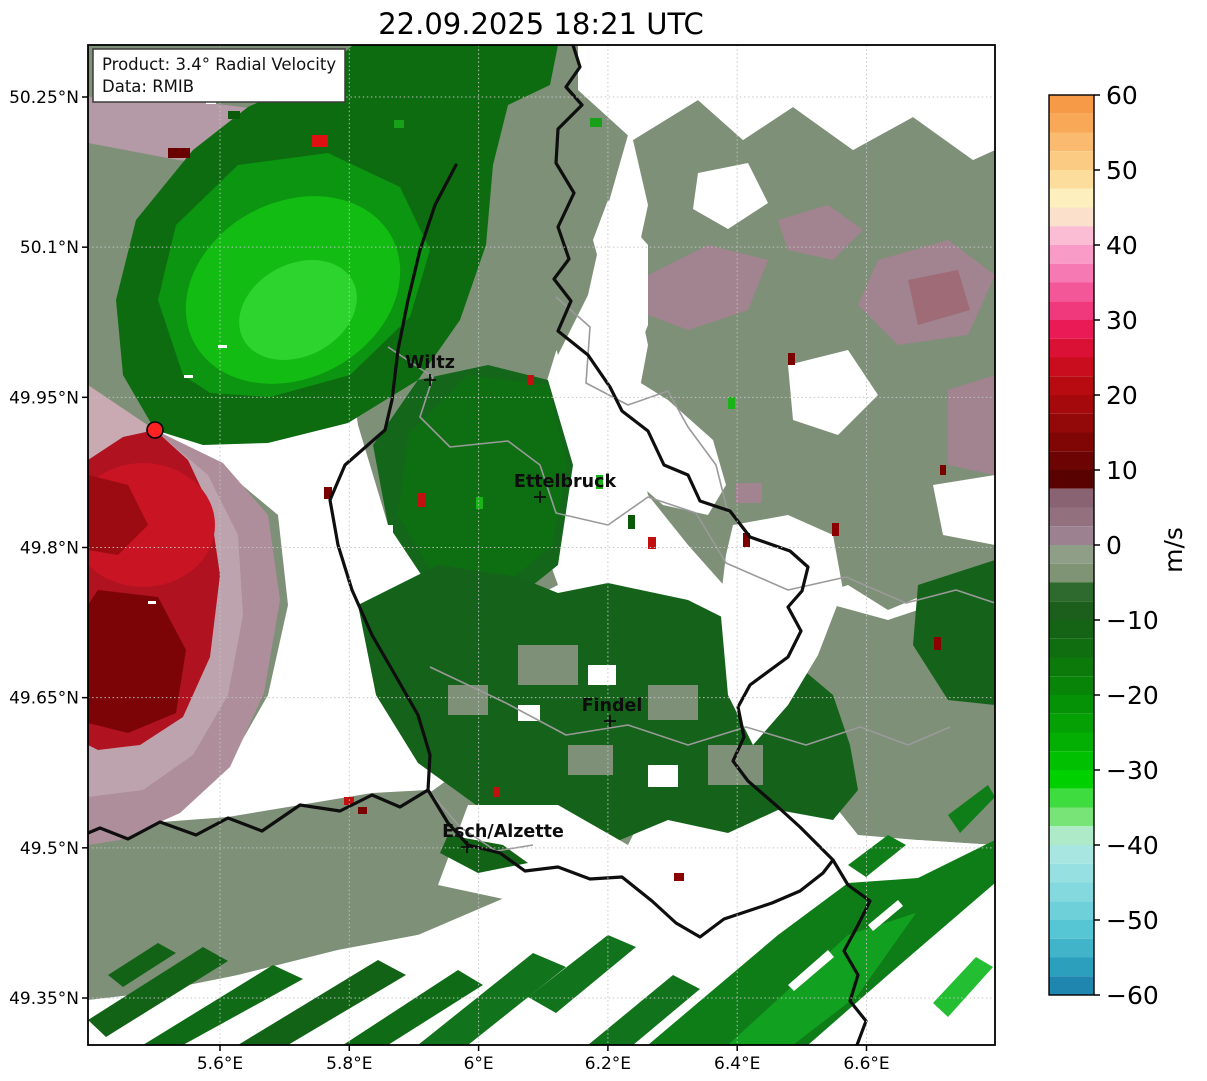 The height and width of the screenshot is (1081, 1207). Describe the element at coordinates (44, 98) in the screenshot. I see `lat-tick-label: 50.25°N` at that location.